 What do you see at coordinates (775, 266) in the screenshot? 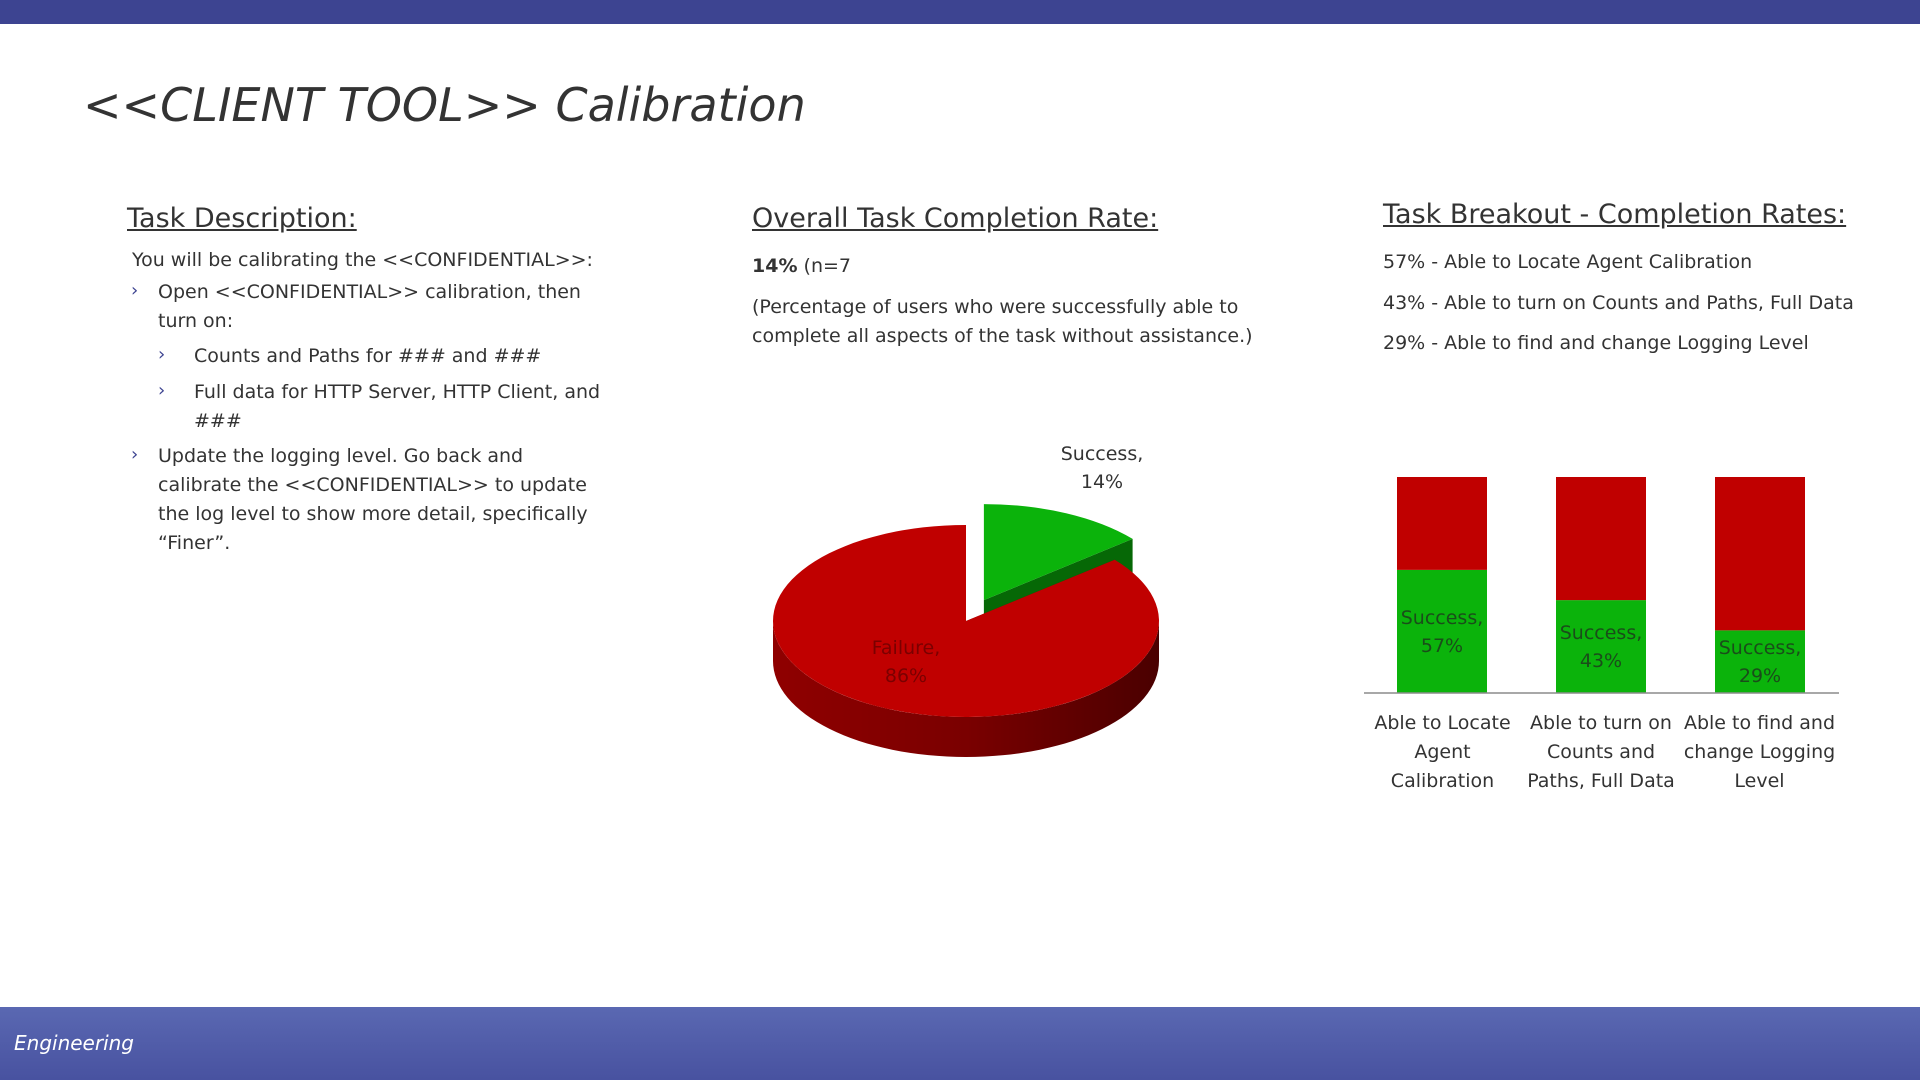
I see `overall-rate-value: 14%` at bounding box center [775, 266].